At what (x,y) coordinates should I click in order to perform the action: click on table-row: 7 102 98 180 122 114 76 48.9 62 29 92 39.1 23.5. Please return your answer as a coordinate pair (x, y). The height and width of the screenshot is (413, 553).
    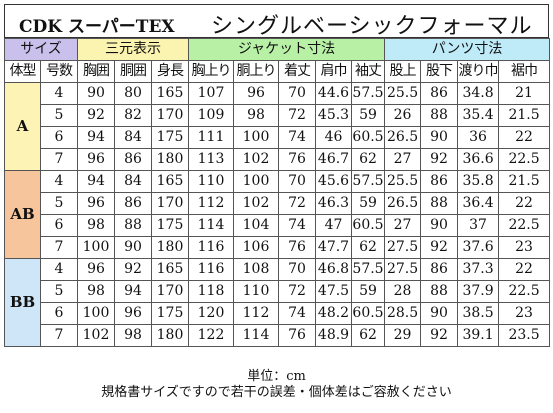
    Looking at the image, I should click on (278, 335).